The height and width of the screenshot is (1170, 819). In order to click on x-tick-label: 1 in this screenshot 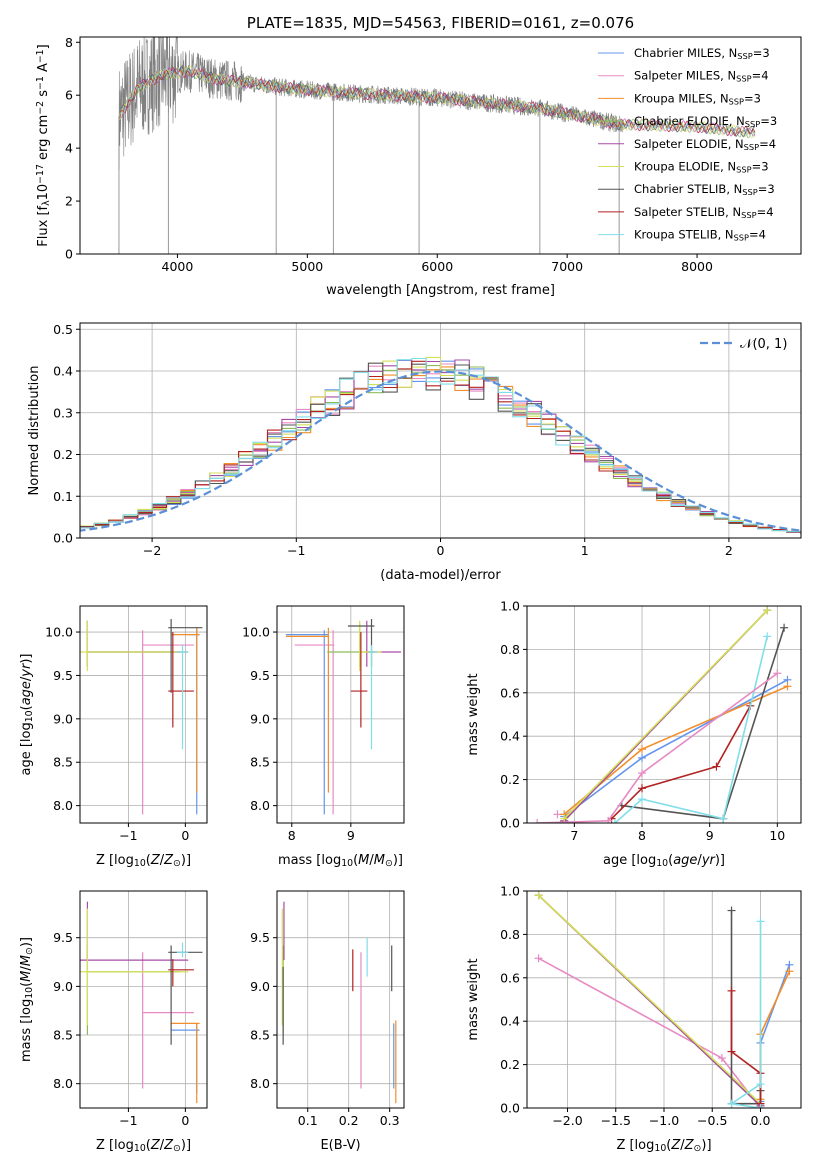, I will do `click(585, 550)`.